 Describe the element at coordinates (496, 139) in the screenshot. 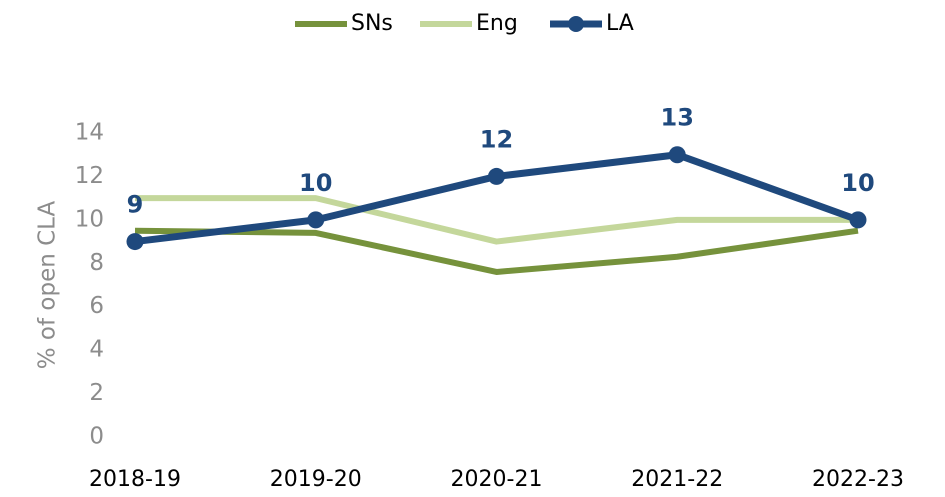

I see `data-label: 12` at that location.